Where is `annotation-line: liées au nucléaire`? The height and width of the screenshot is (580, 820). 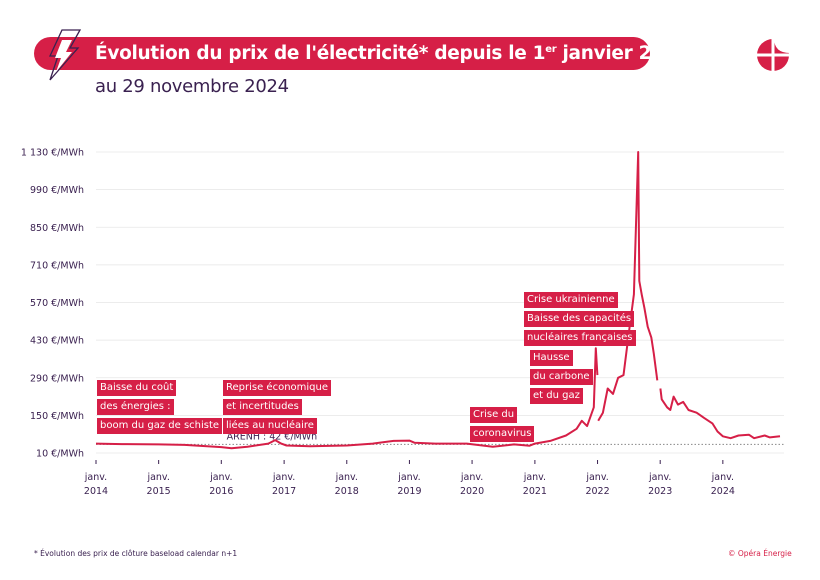 annotation-line: liées au nucléaire is located at coordinates (270, 426).